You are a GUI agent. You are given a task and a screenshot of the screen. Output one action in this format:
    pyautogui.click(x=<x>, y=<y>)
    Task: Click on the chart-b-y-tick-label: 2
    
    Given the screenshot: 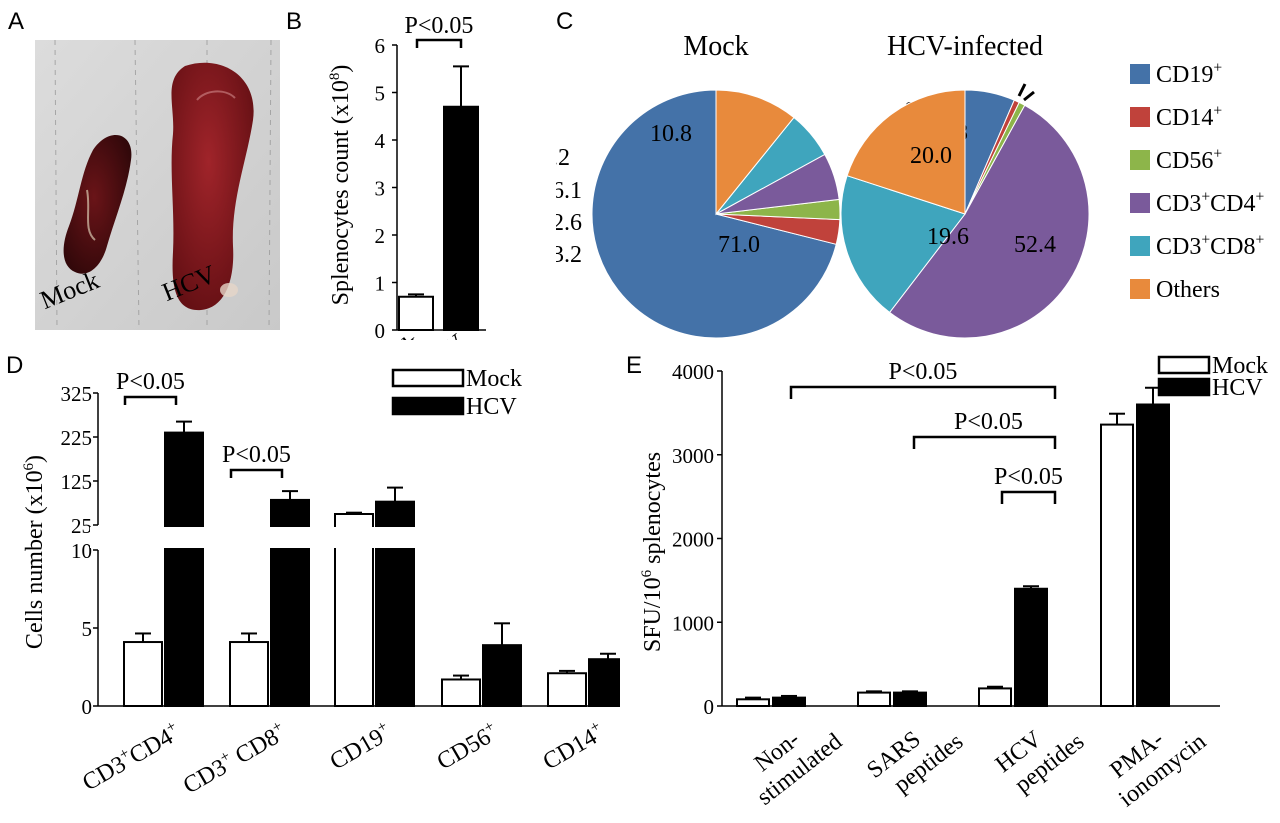 What is the action you would take?
    pyautogui.click(x=380, y=236)
    